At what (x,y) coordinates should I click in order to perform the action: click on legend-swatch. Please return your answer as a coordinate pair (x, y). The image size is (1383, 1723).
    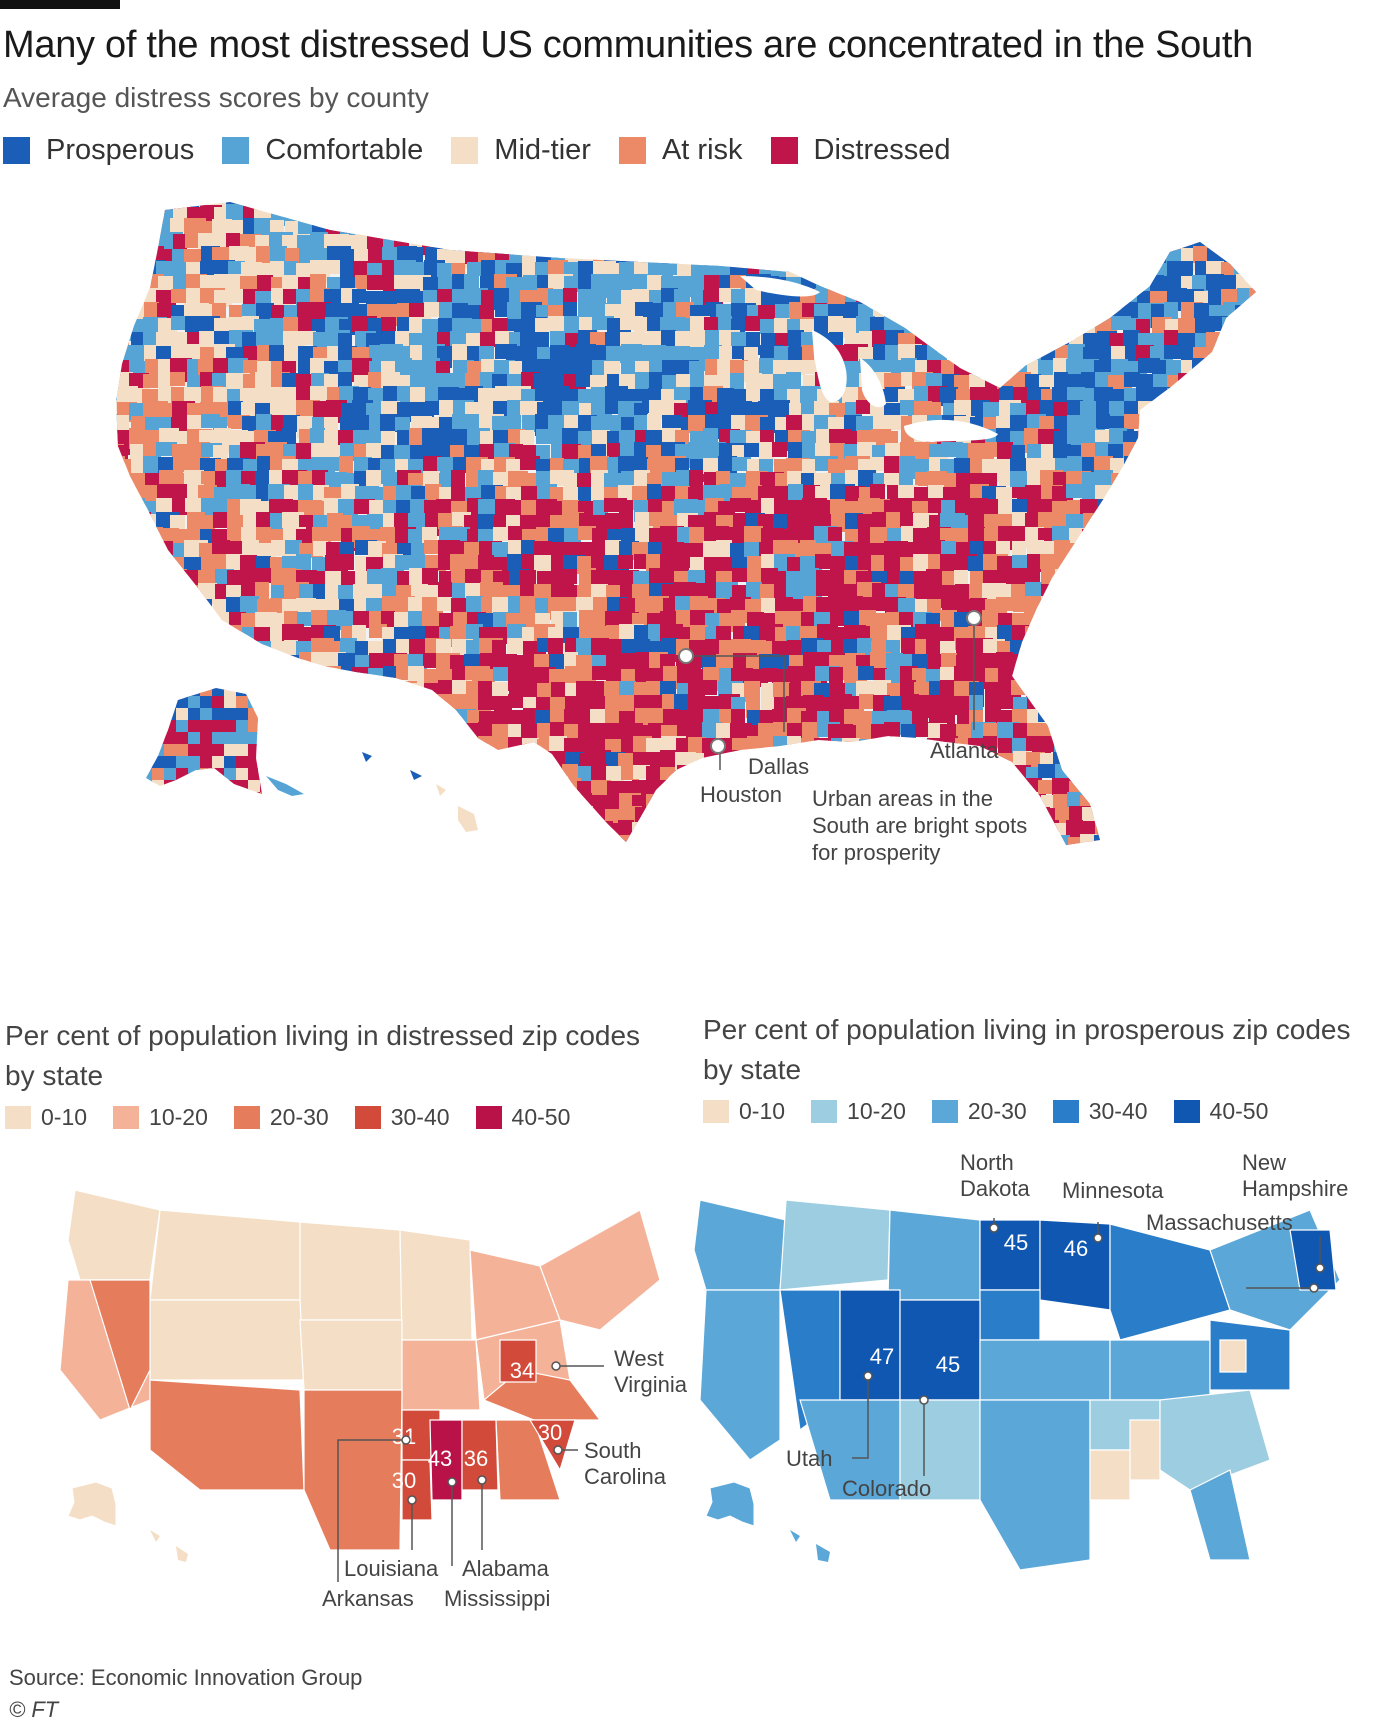
    Looking at the image, I should click on (367, 1117).